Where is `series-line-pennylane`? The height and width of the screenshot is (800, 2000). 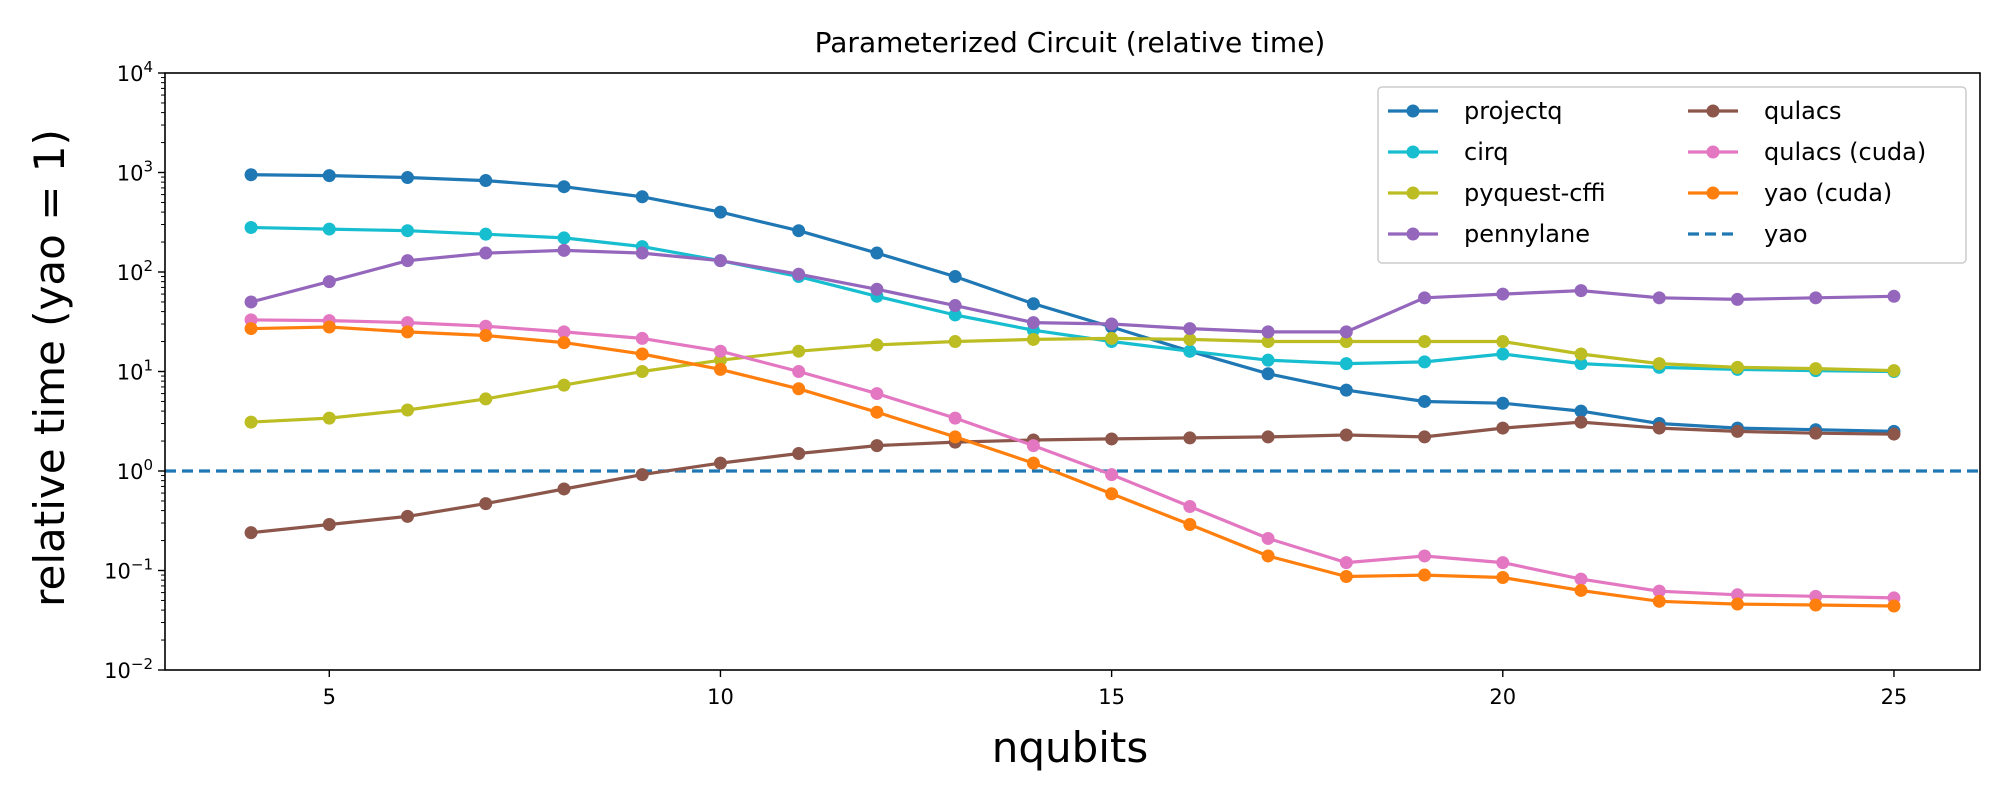 series-line-pennylane is located at coordinates (1072, 291).